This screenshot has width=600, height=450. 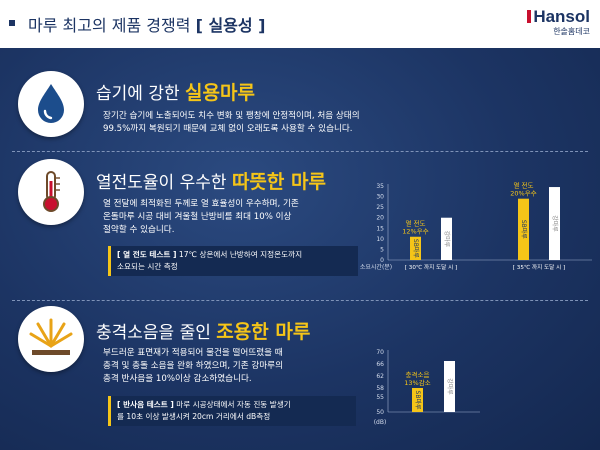 What do you see at coordinates (418, 374) in the screenshot?
I see `bar-annotation: 충격소음` at bounding box center [418, 374].